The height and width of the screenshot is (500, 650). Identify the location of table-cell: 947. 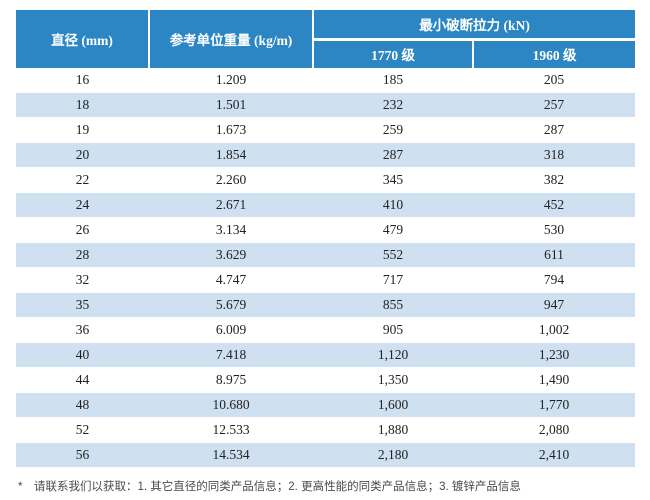
(554, 305).